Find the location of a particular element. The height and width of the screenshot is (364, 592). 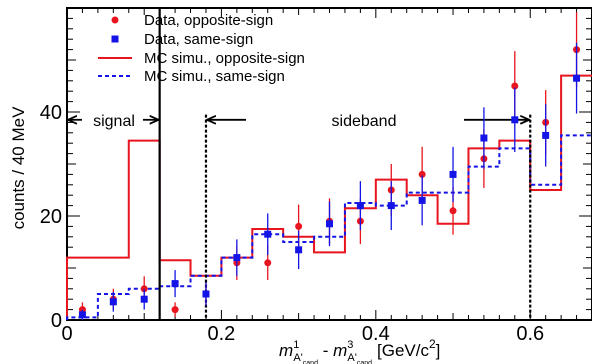

x-unit-text: [GeV/c is located at coordinates (403, 350).